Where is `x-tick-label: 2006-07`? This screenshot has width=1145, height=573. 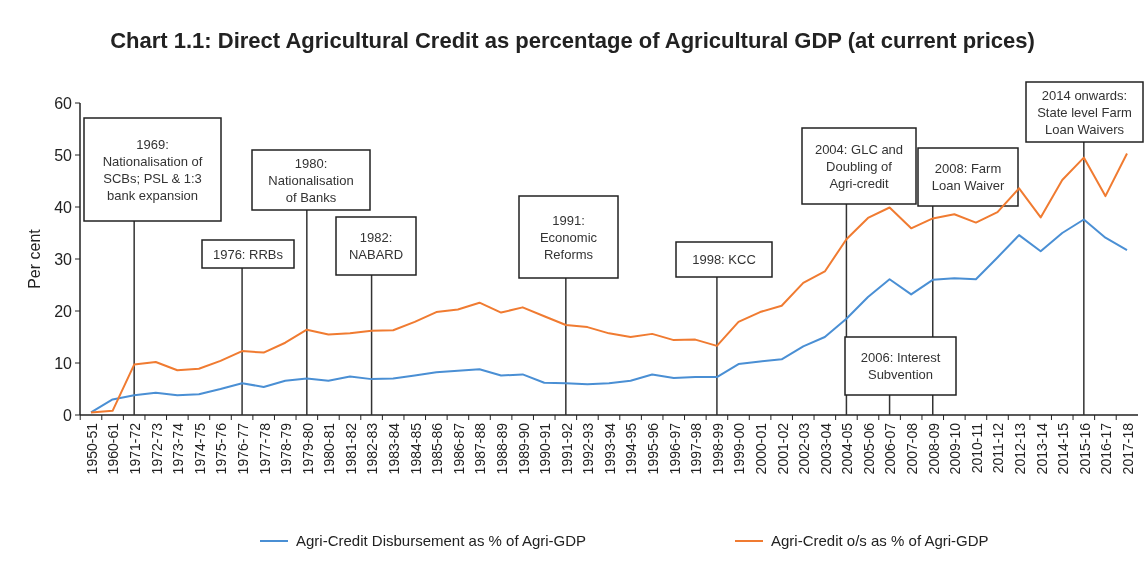 x-tick-label: 2006-07 is located at coordinates (890, 448).